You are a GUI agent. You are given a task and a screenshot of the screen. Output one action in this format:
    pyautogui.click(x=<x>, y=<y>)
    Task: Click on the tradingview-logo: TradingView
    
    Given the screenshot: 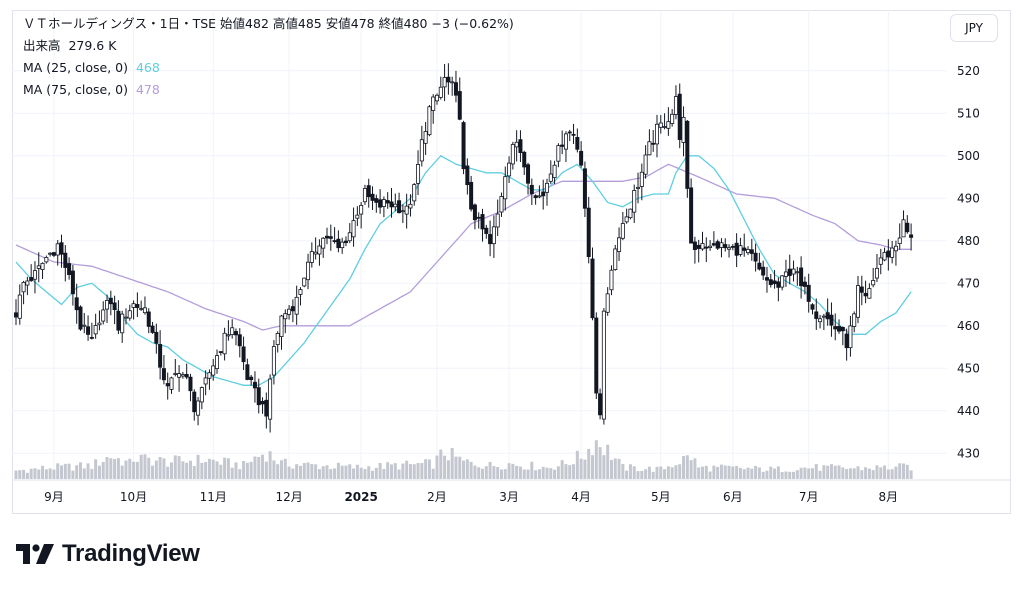 What is the action you would take?
    pyautogui.click(x=108, y=554)
    